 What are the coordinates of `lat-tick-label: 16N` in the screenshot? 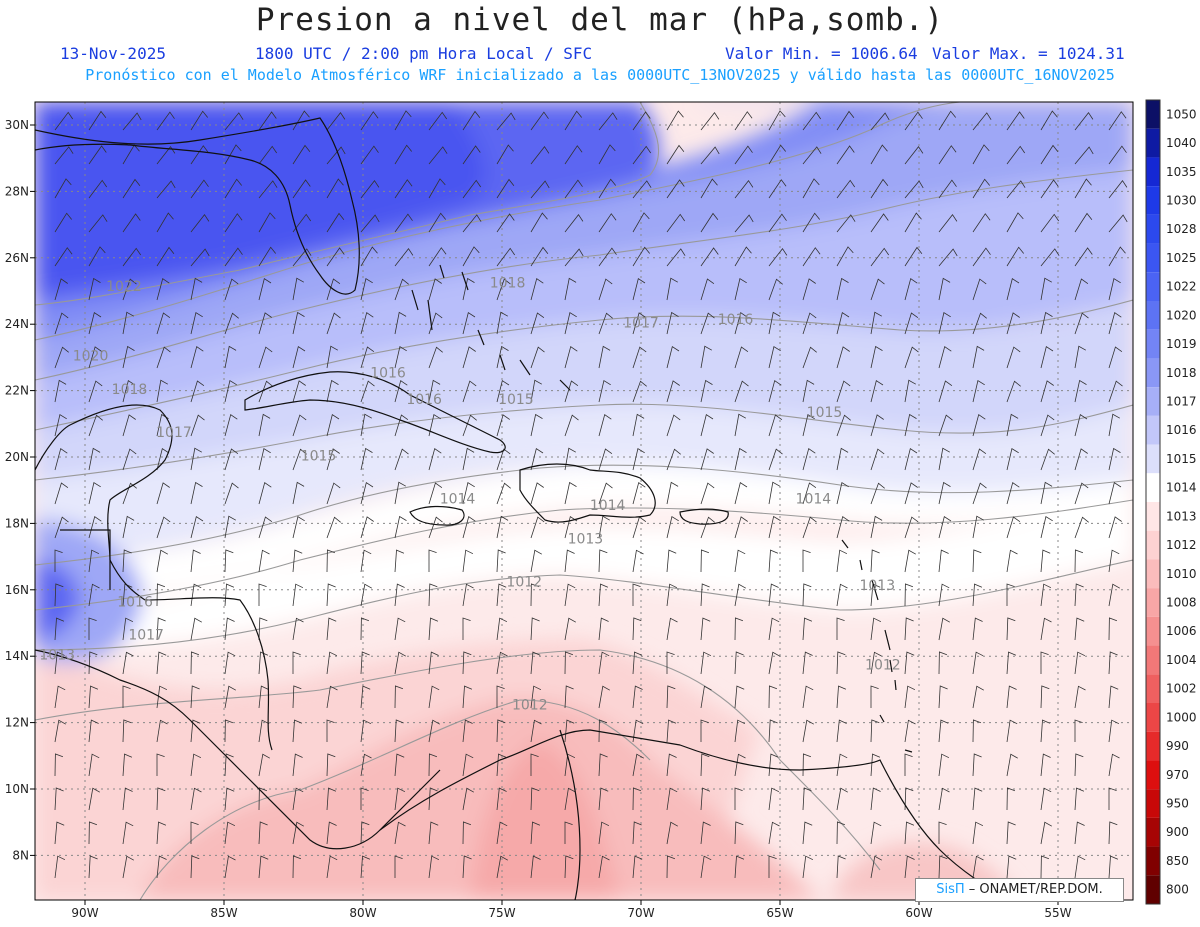 It's located at (17, 590).